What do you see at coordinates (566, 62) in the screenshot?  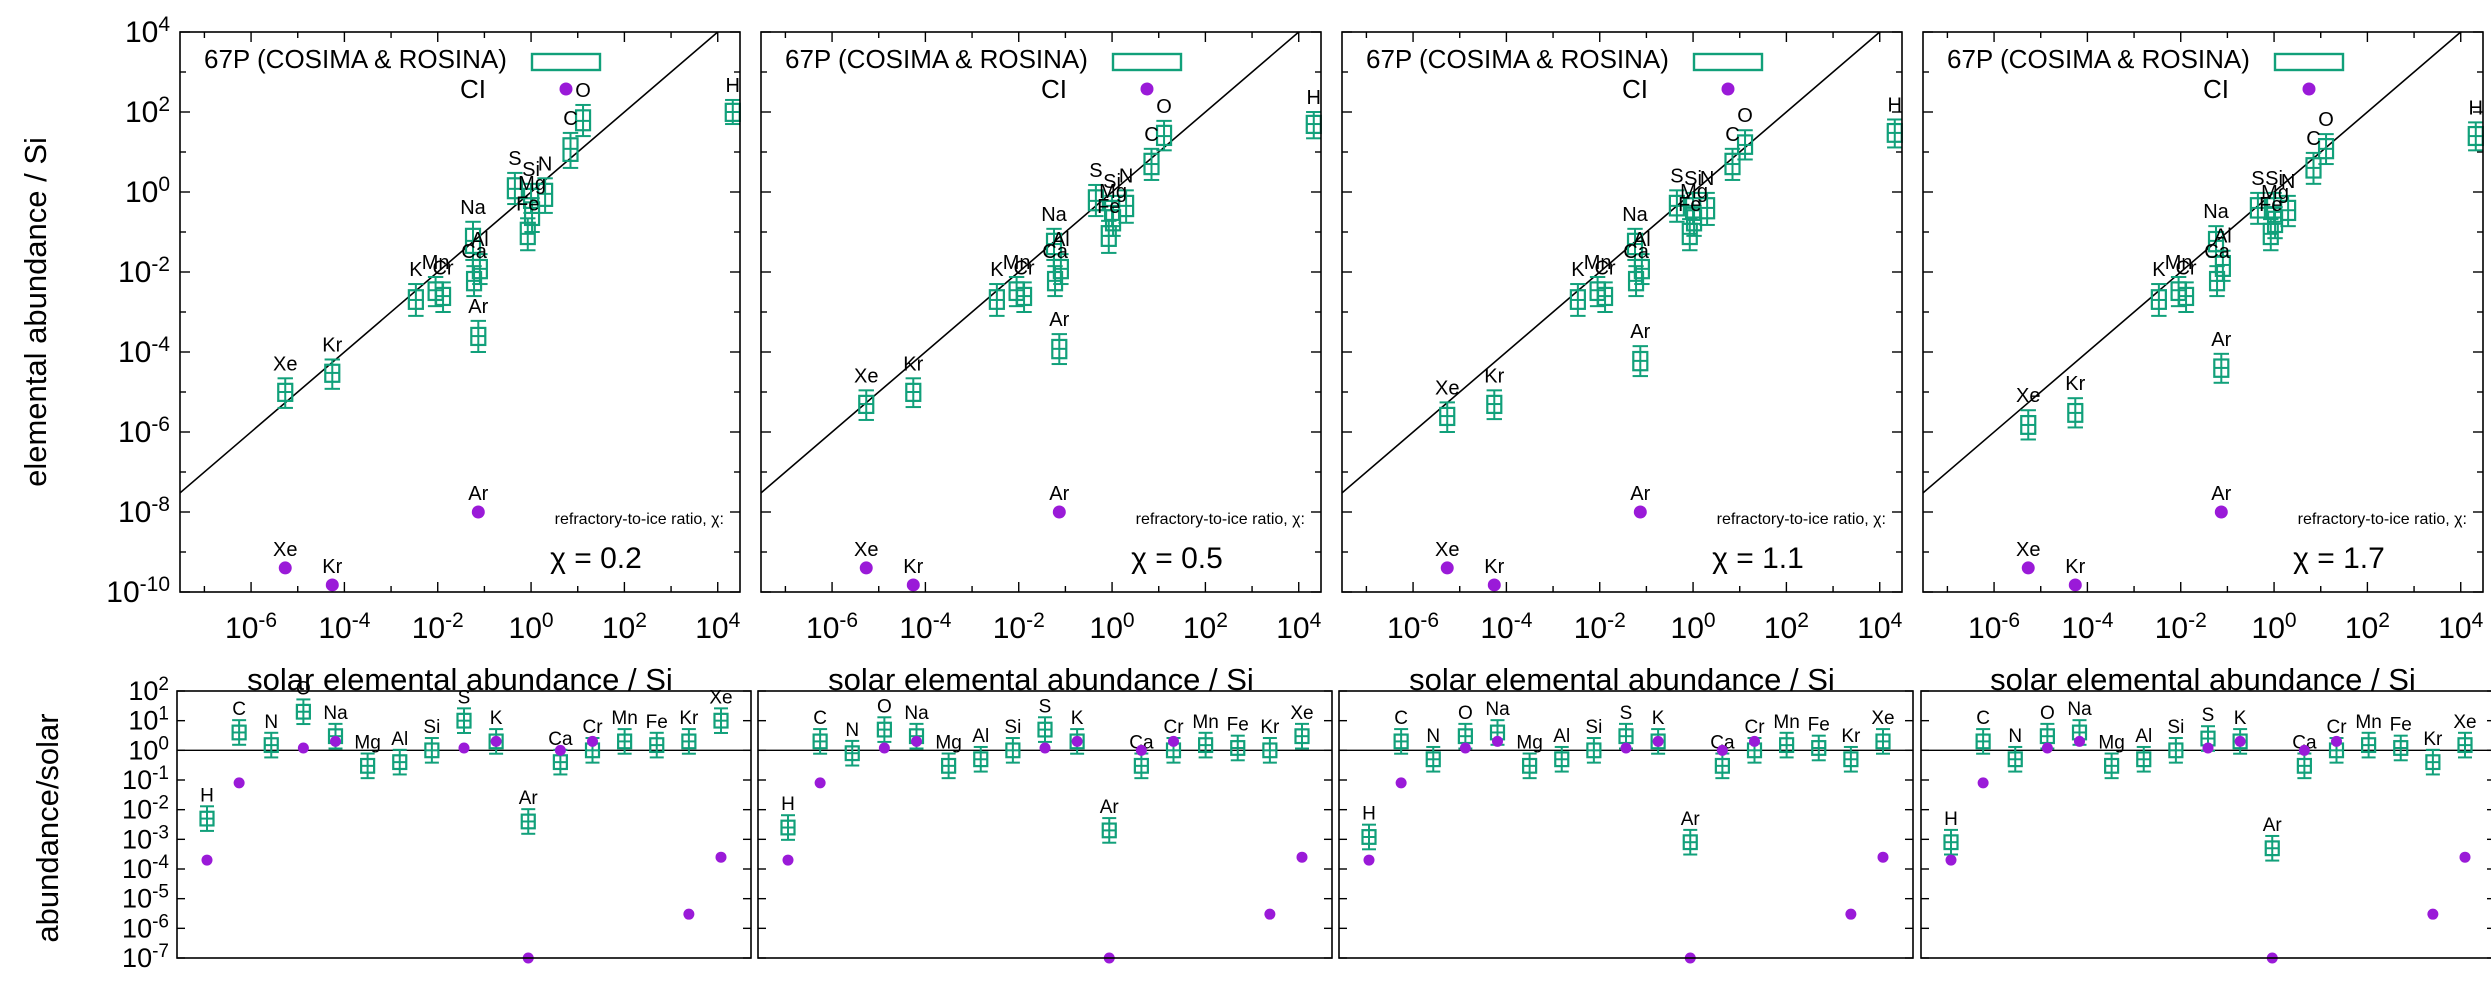 I see `legend-comet-swatch` at bounding box center [566, 62].